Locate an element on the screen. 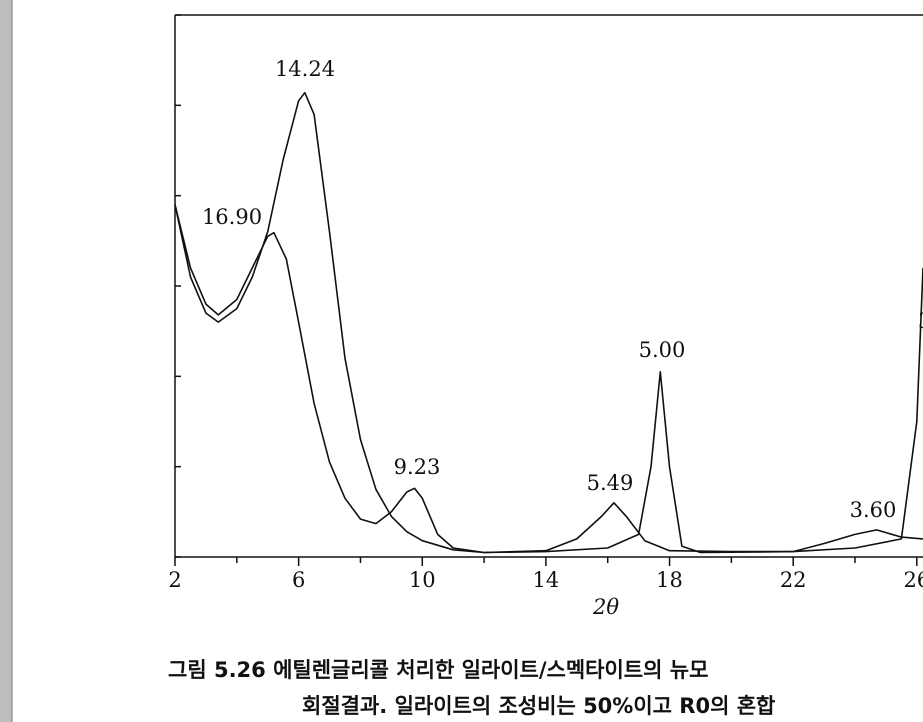  peak-label: 5.49 is located at coordinates (610, 483).